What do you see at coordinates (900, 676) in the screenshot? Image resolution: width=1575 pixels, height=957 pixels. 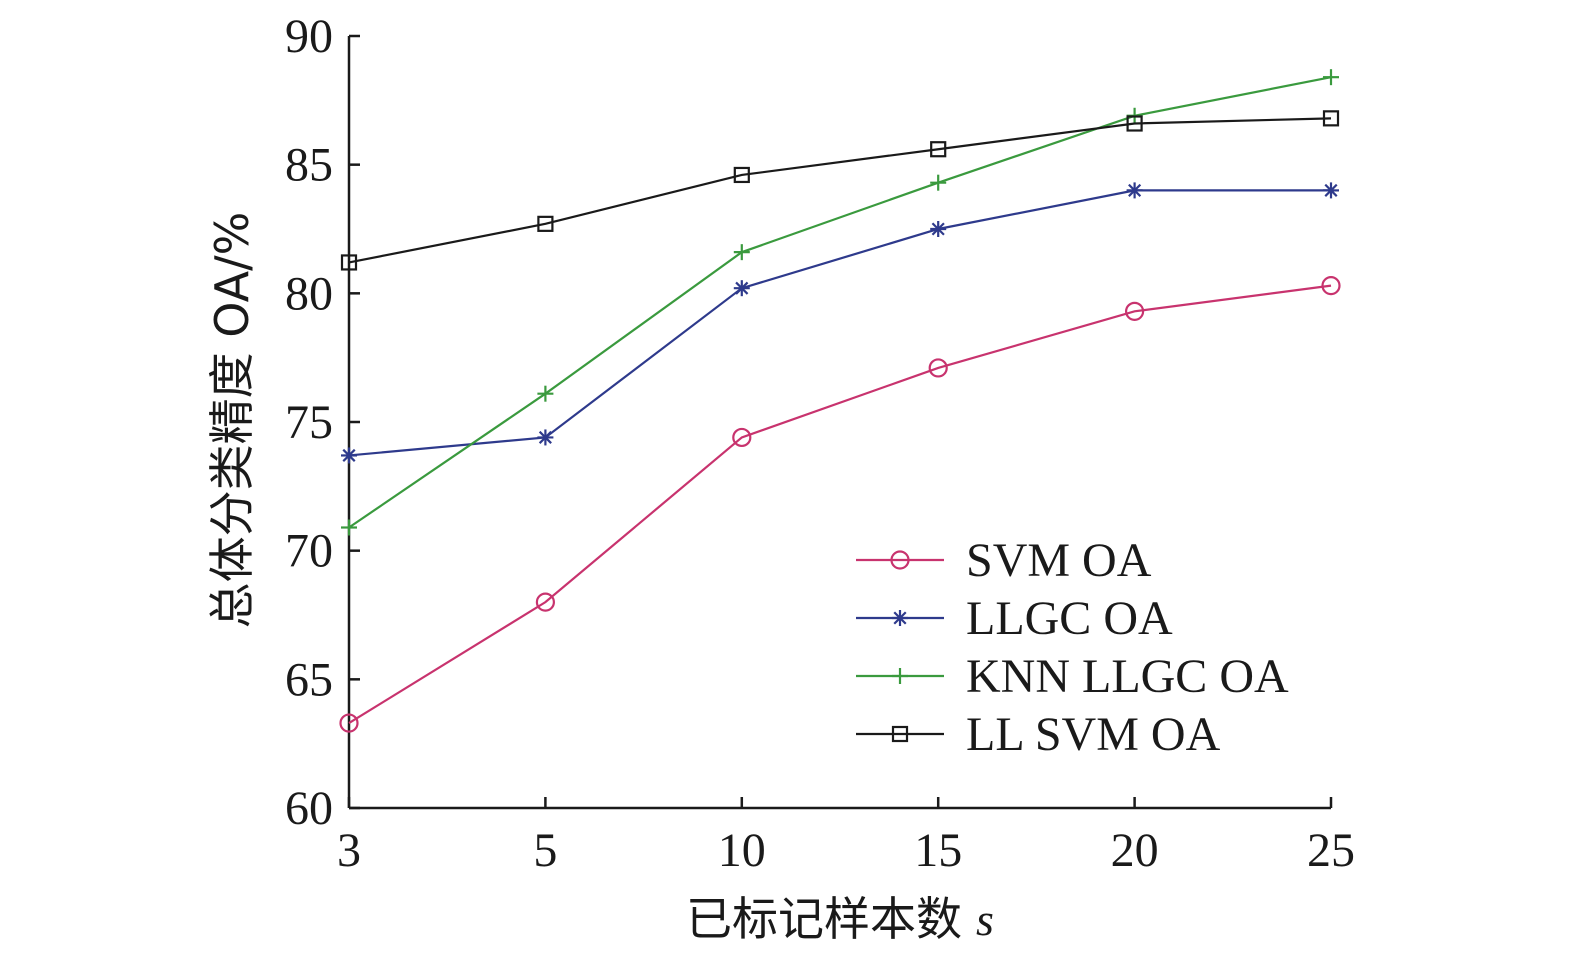 I see `legend-marker-plus` at bounding box center [900, 676].